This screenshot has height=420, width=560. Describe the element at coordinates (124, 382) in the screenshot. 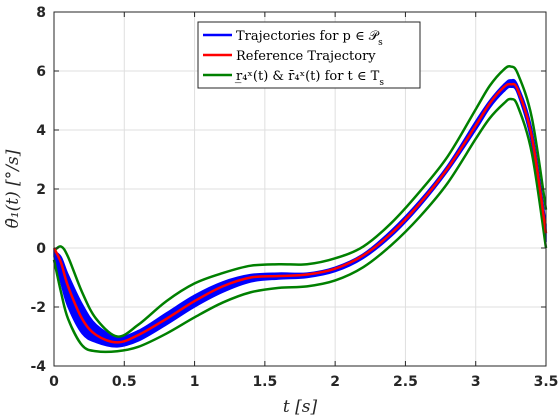

I see `x-tick-label-1: 0.5` at that location.